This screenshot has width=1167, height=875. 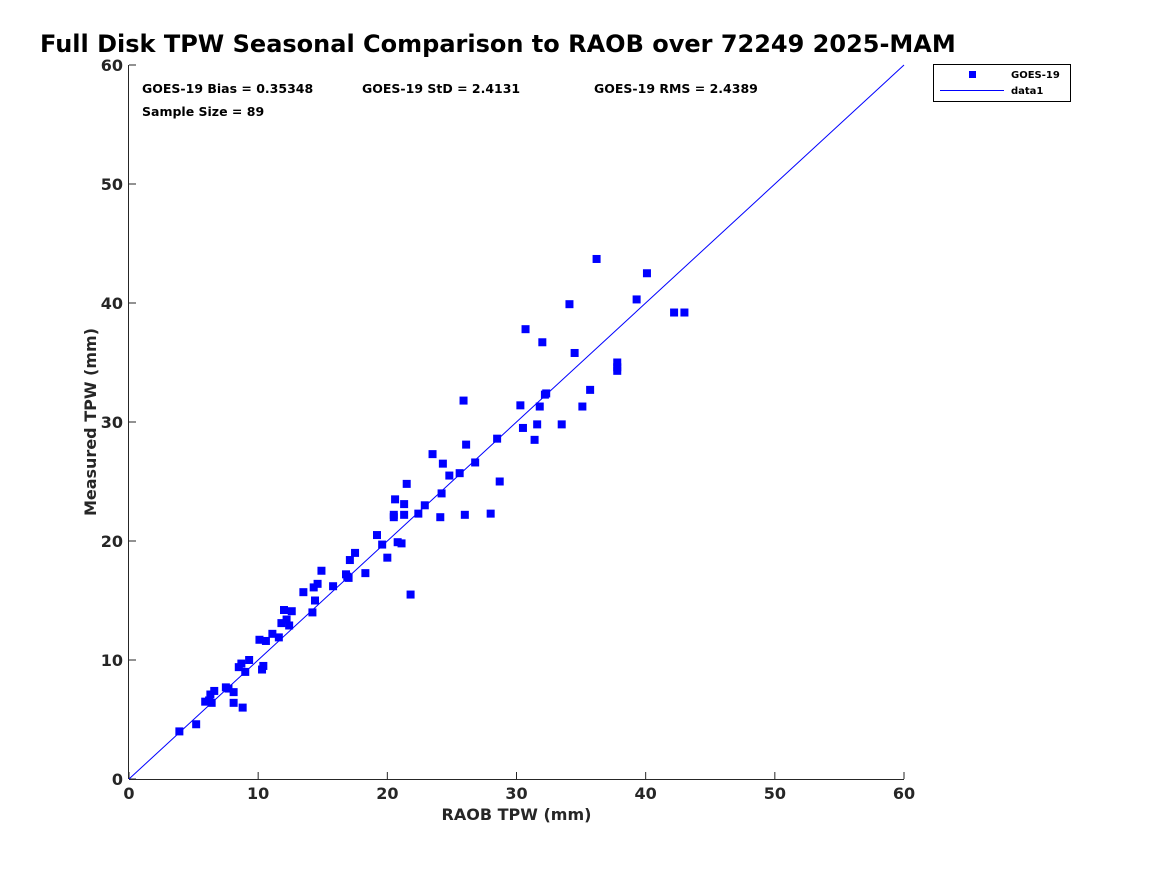 What do you see at coordinates (517, 814) in the screenshot?
I see `x-axis-label: RAOB TPW (mm)` at bounding box center [517, 814].